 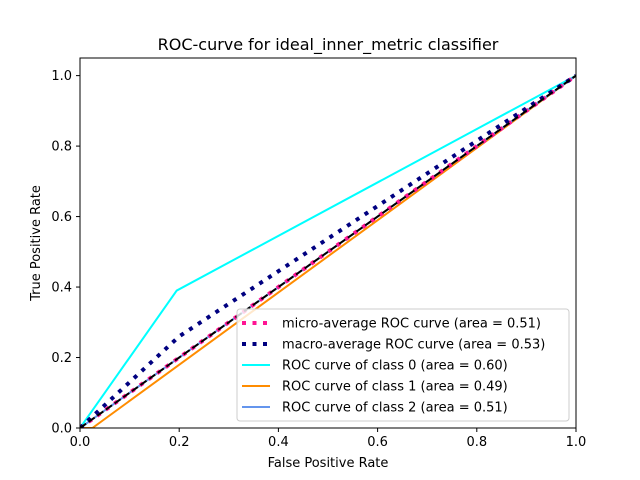 I want to click on x-tick-label: 1.0, so click(x=576, y=442).